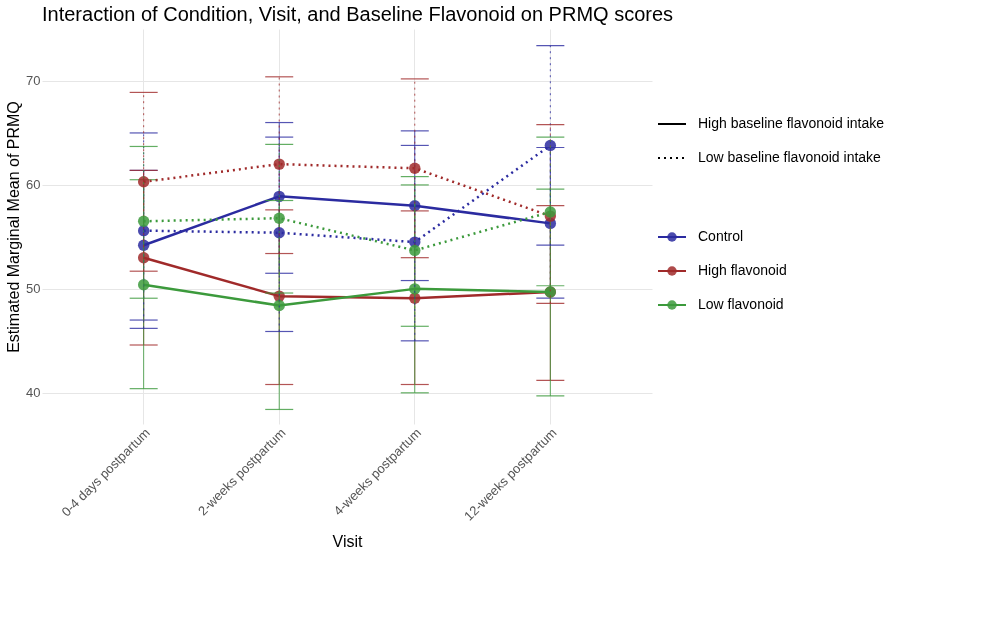  Describe the element at coordinates (741, 304) in the screenshot. I see `legend-label: Low flavonoid` at that location.